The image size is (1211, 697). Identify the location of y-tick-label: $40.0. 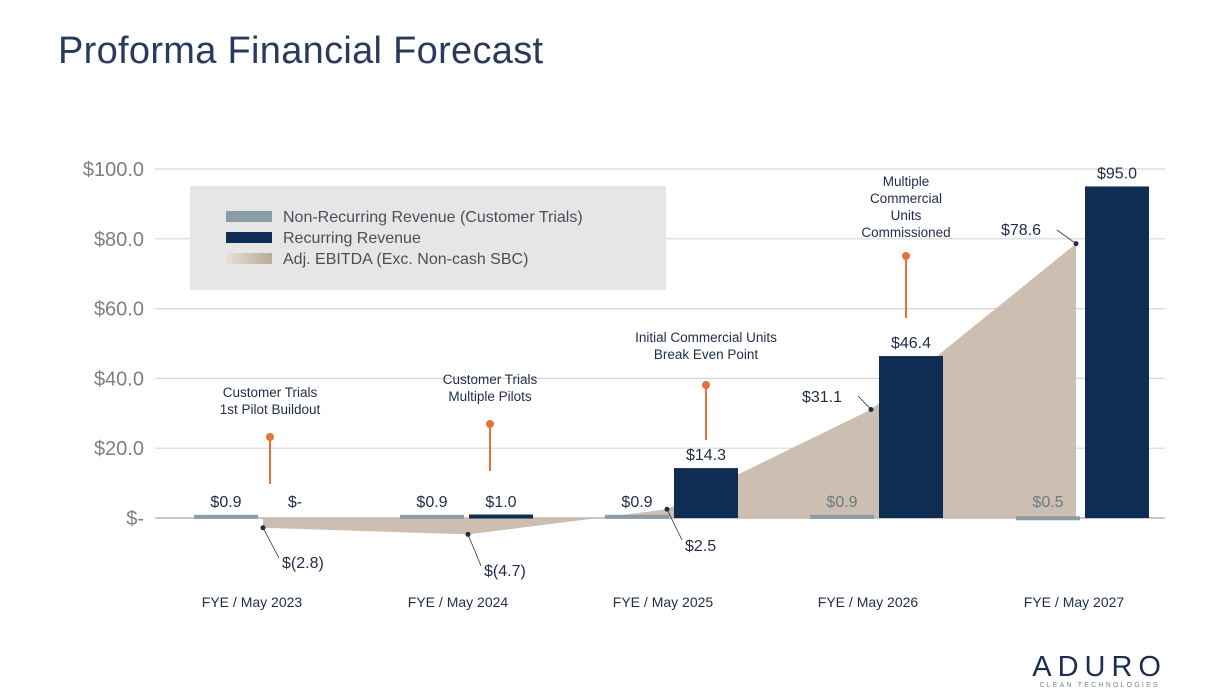
(119, 379).